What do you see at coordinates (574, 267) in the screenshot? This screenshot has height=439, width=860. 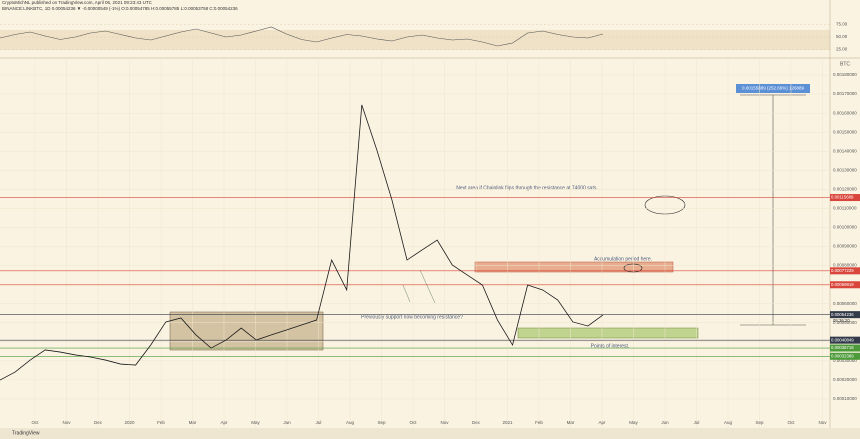 I see `resistance-box` at bounding box center [574, 267].